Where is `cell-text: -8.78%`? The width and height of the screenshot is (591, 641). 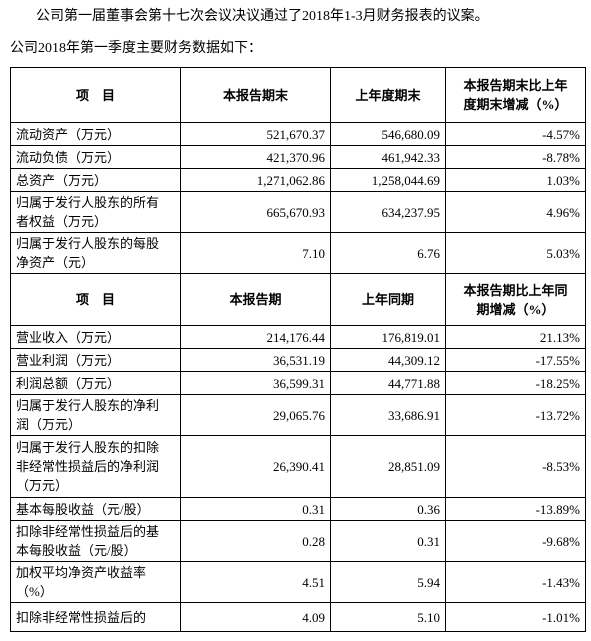
cell-text: -8.78% is located at coordinates (561, 157).